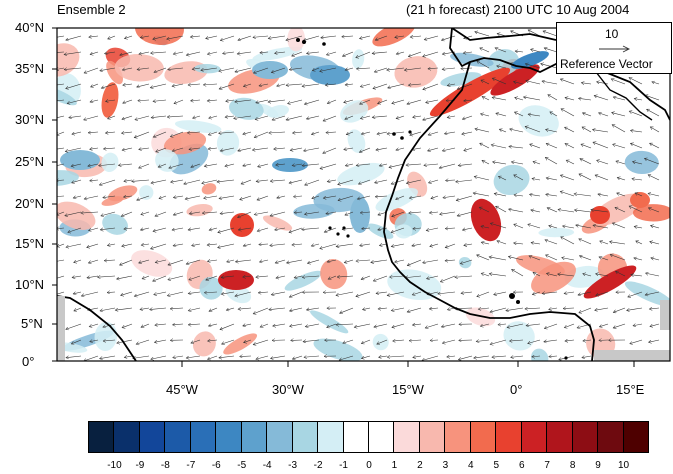 The width and height of the screenshot is (673, 474). I want to click on colorbar-tick-label: -7, so click(190, 465).